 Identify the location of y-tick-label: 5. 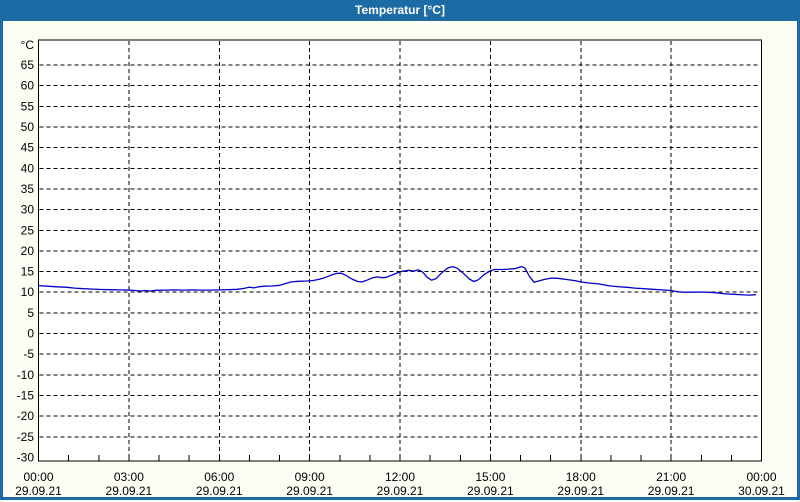
(30, 313).